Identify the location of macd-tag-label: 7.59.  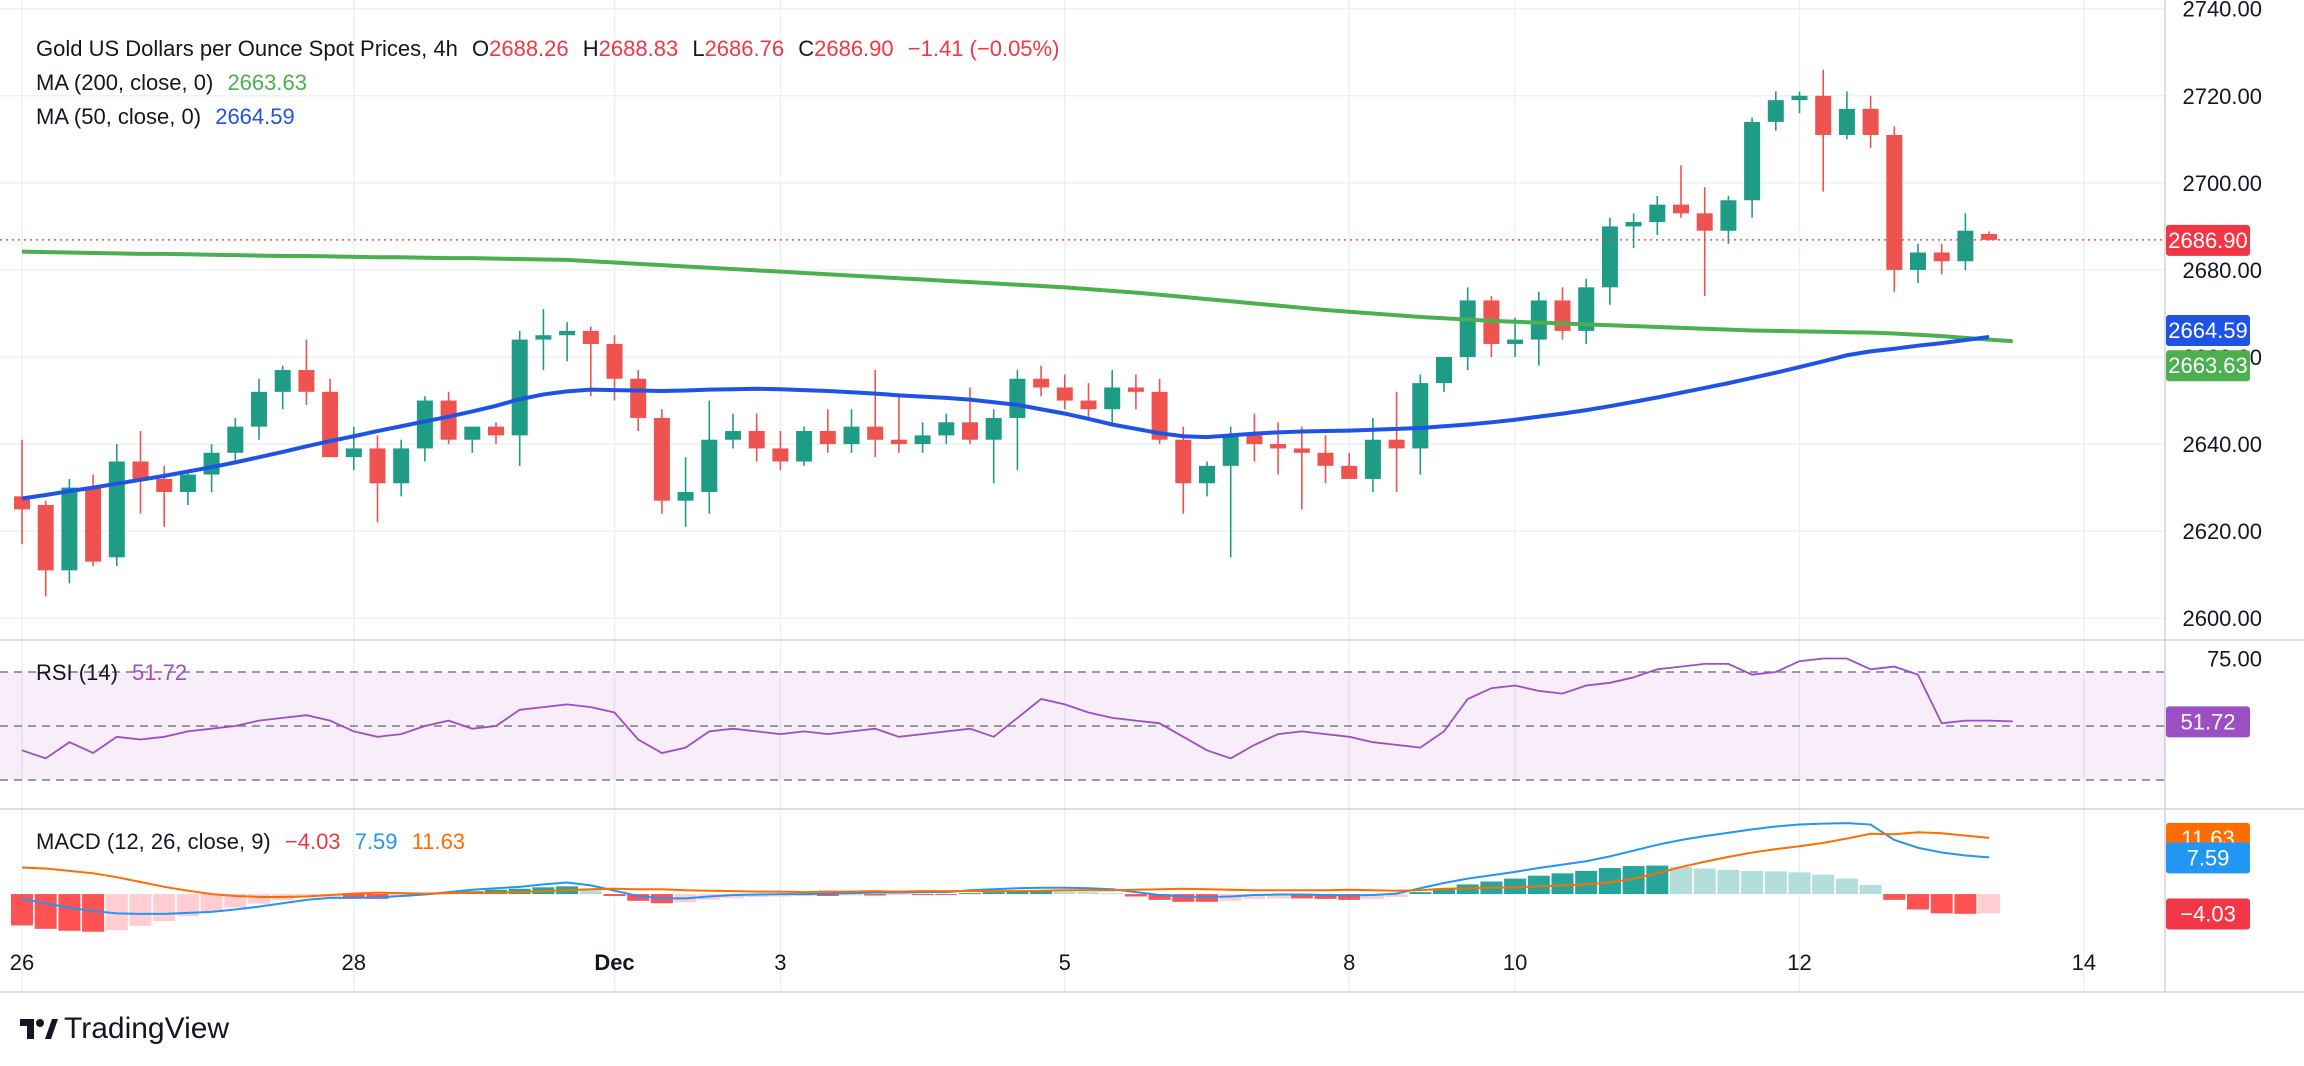
(2208, 857).